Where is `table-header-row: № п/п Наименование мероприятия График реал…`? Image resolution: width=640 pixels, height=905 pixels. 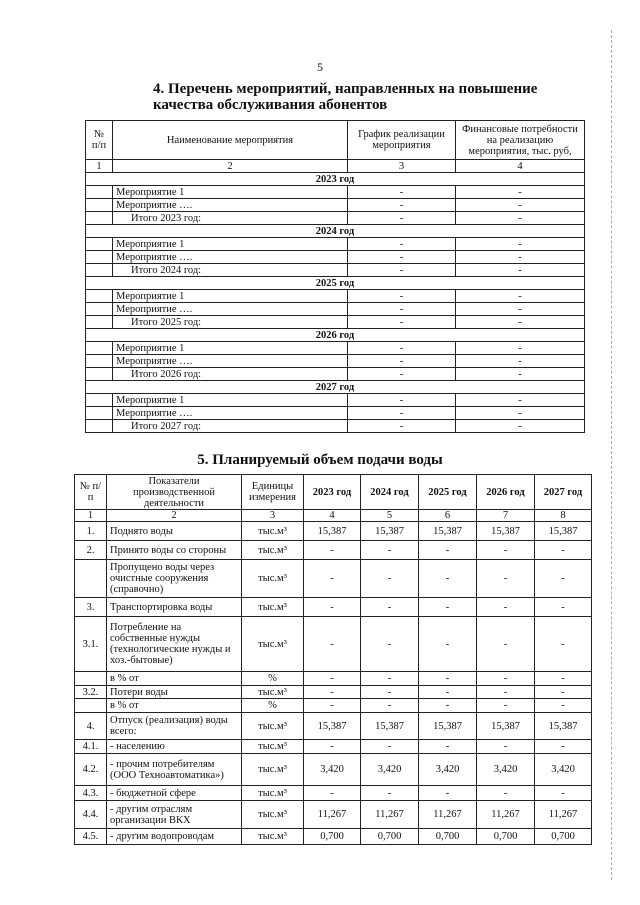
table-header-row: № п/п Наименование мероприятия График реал… is located at coordinates (335, 140).